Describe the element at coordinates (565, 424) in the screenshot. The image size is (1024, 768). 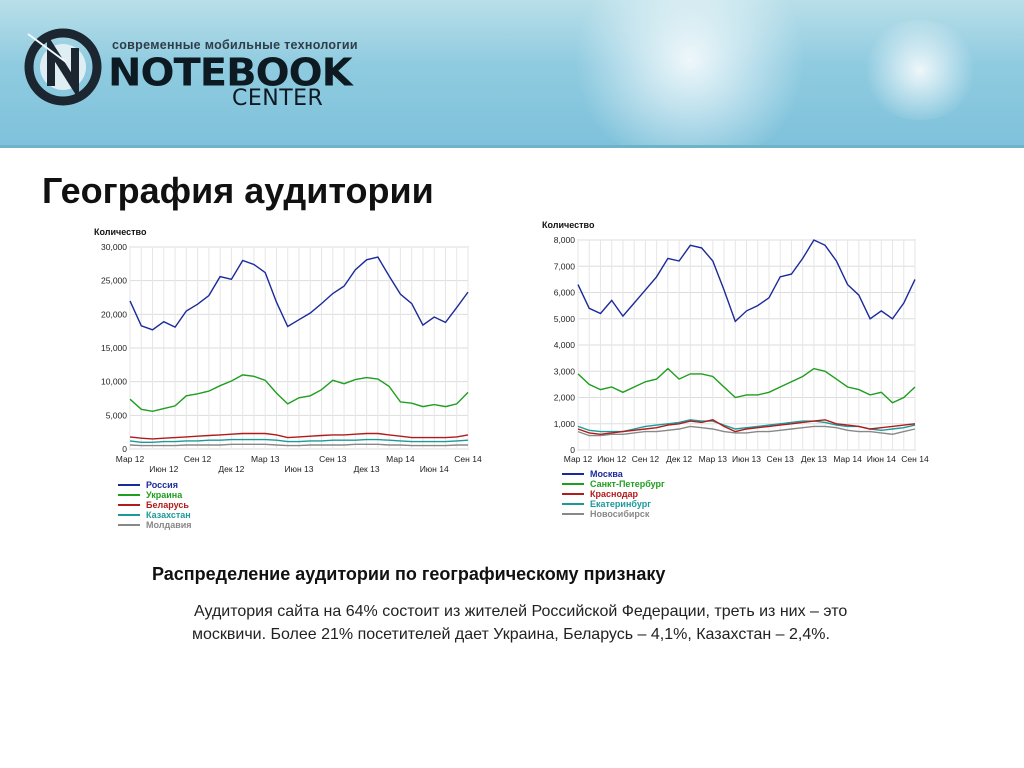
I see `y-tick-label: 1,000` at that location.